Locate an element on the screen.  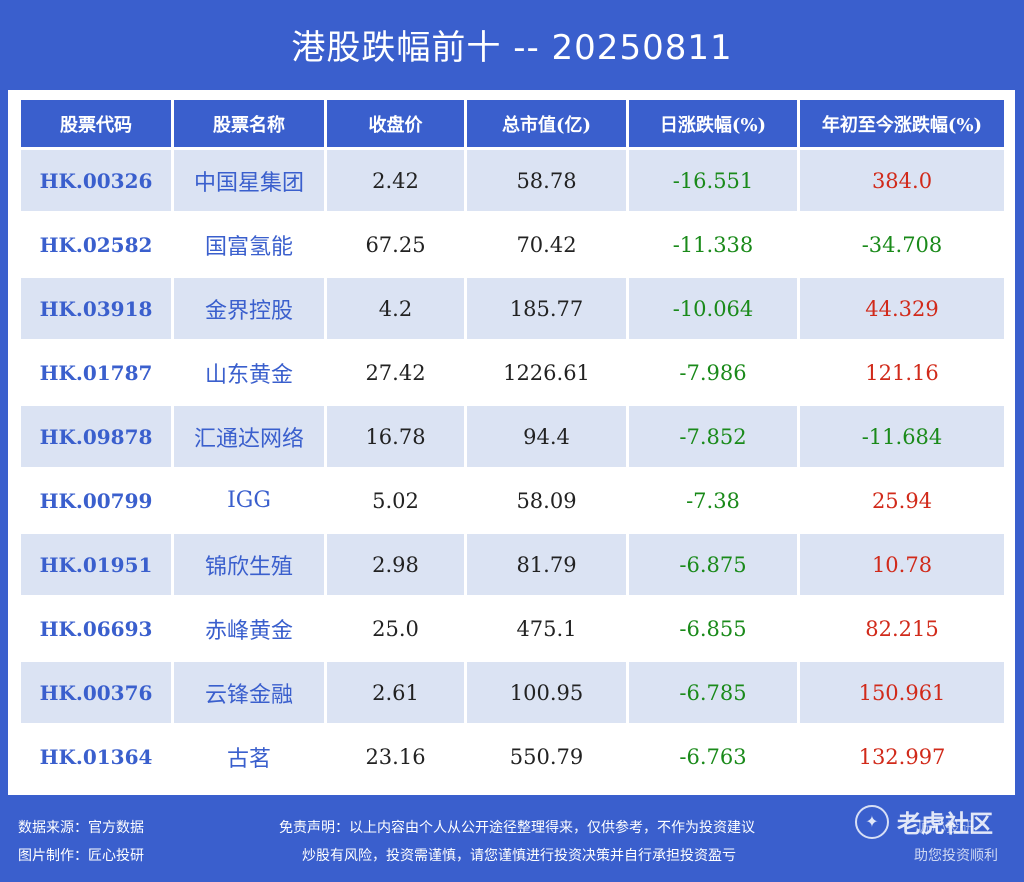
cell-close: 23.16 is located at coordinates (395, 756).